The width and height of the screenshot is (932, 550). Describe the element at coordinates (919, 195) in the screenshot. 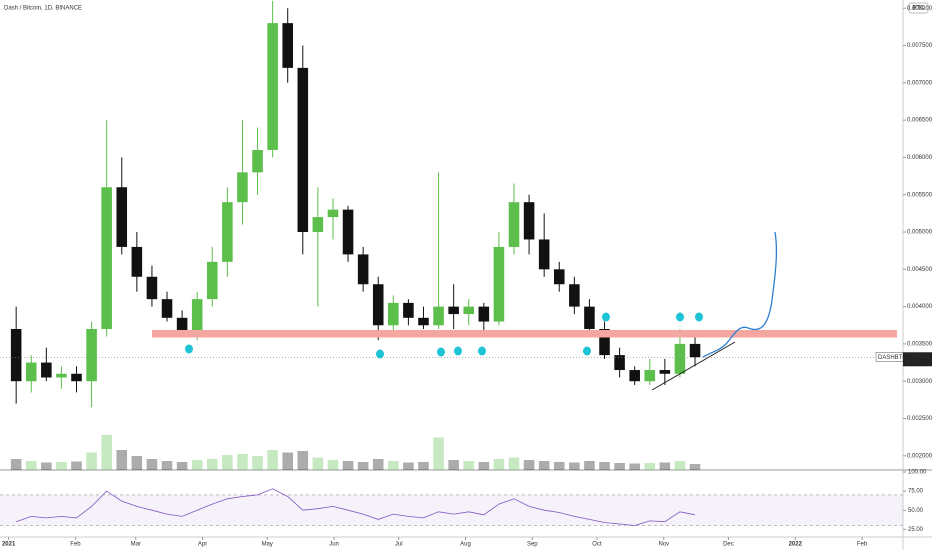

I see `y-tick-label: 0.005500` at that location.